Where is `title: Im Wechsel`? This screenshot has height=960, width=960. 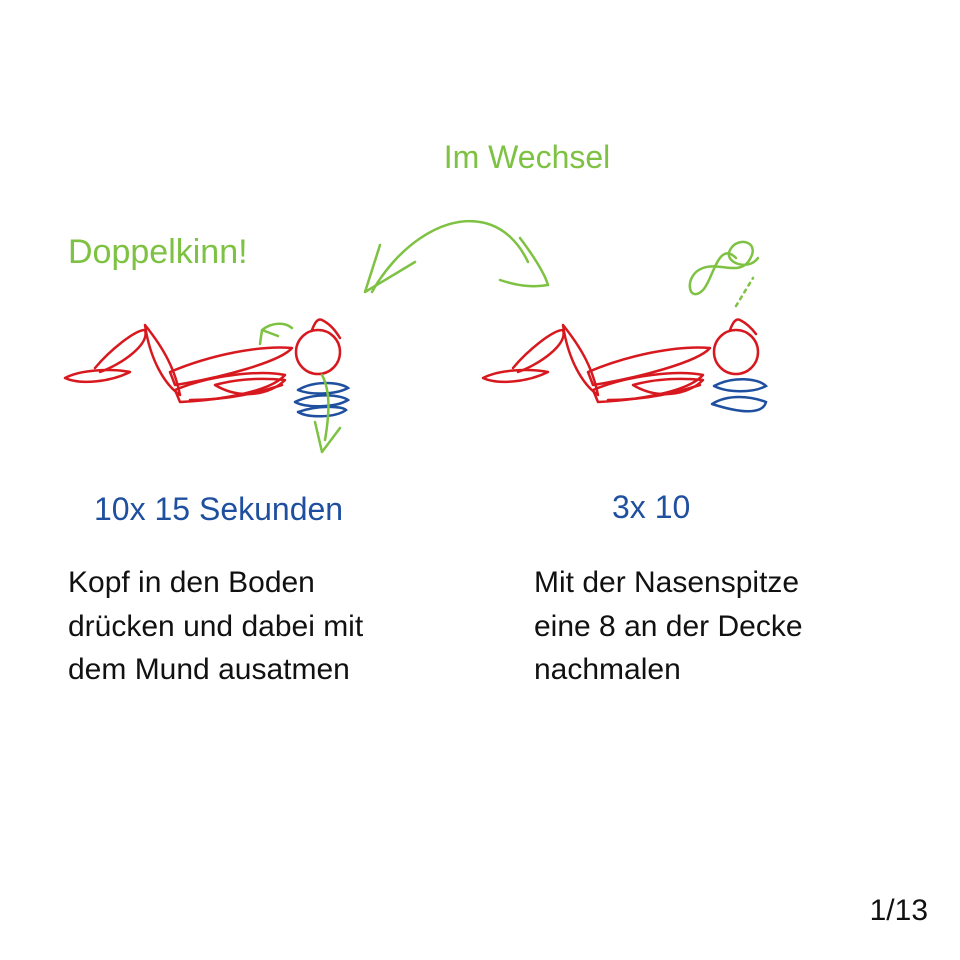 title: Im Wechsel is located at coordinates (527, 157).